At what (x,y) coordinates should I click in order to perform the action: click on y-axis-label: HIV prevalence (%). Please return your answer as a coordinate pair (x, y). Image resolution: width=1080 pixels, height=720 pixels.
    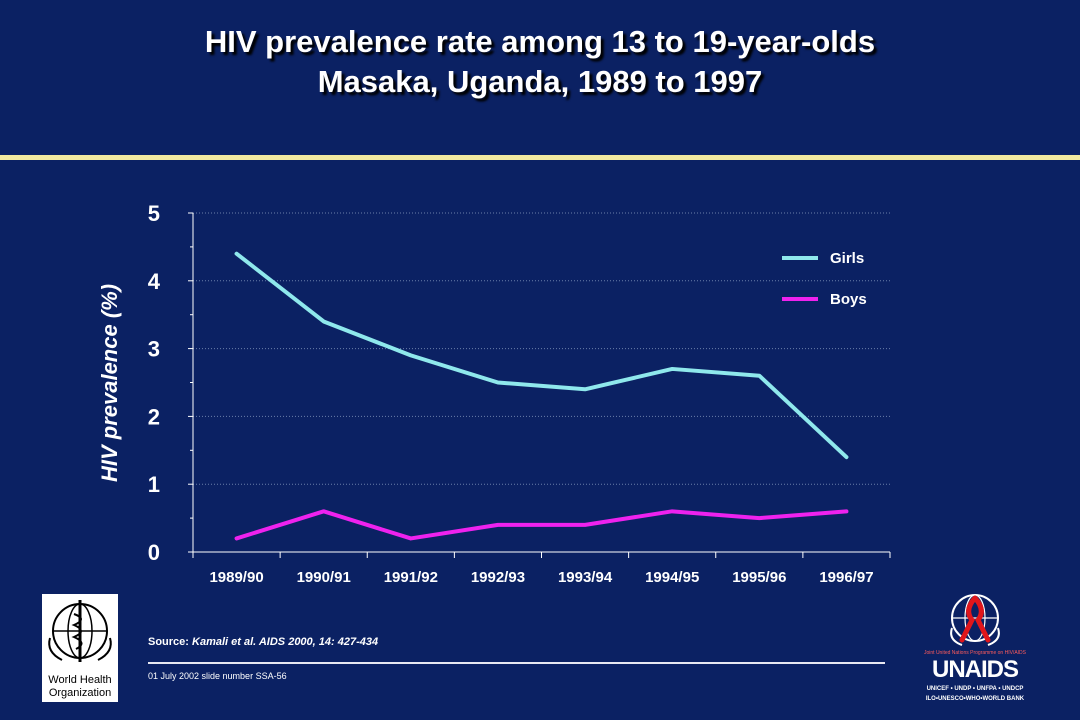
    Looking at the image, I should click on (109, 383).